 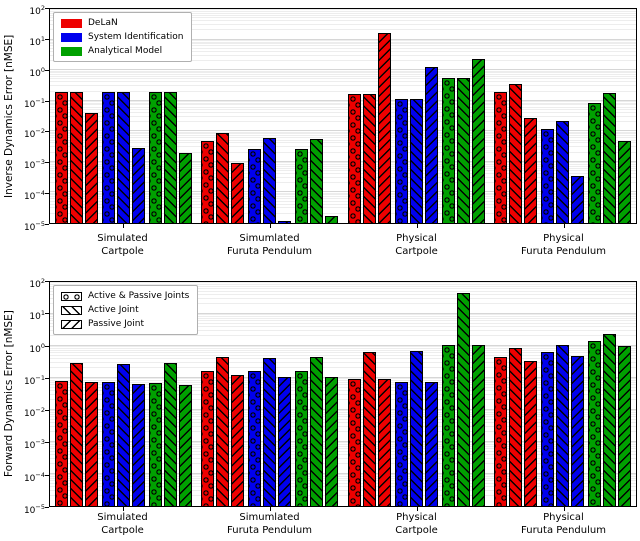 What do you see at coordinates (448, 425) in the screenshot?
I see `bar-analytical-model-circle-group3` at bounding box center [448, 425].